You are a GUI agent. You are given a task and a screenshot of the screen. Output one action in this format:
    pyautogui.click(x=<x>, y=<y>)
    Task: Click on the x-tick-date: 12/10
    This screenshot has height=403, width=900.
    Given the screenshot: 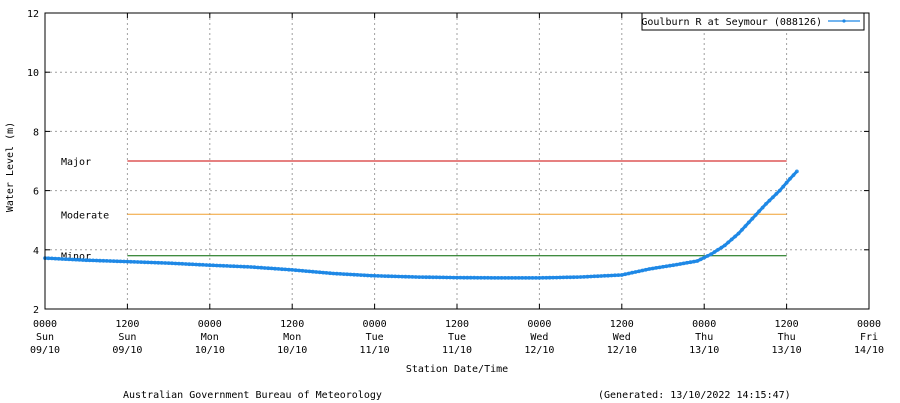 What is the action you would take?
    pyautogui.click(x=622, y=350)
    